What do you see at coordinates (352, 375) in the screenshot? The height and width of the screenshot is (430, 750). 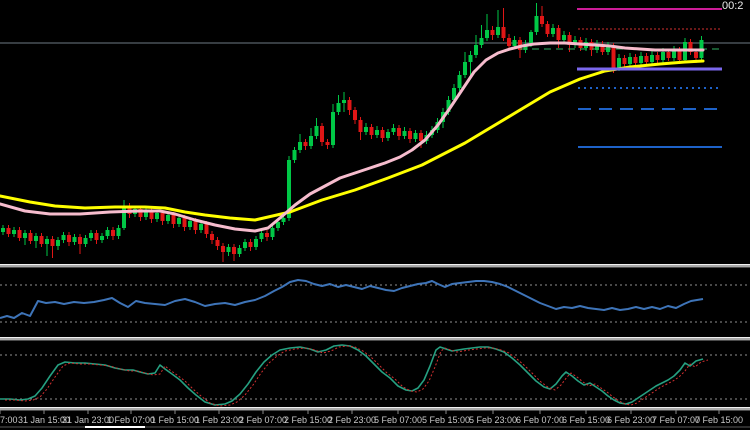 I see `stochastic-main-line` at bounding box center [352, 375].